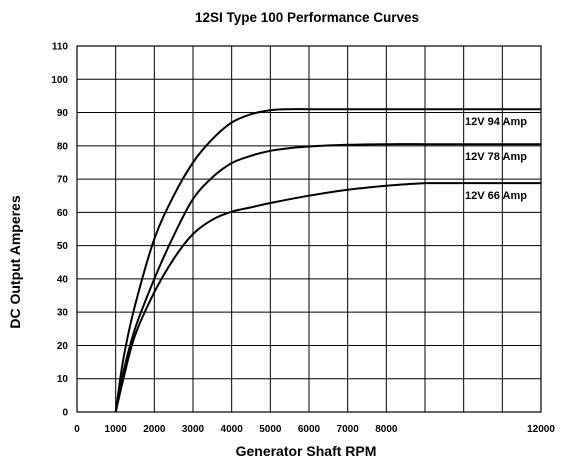 This screenshot has width=567, height=465. I want to click on x-tick-labels: 0 1000 2000 3000 4000 5000 6000 7000 8000 12000, so click(314, 429).